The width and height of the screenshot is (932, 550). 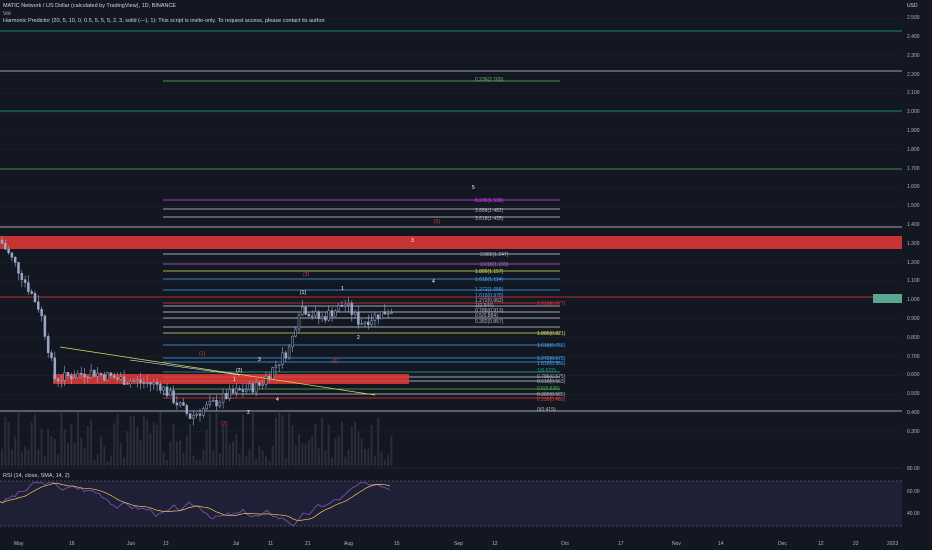 What do you see at coordinates (913, 394) in the screenshot?
I see `price-tick: 0.500` at bounding box center [913, 394].